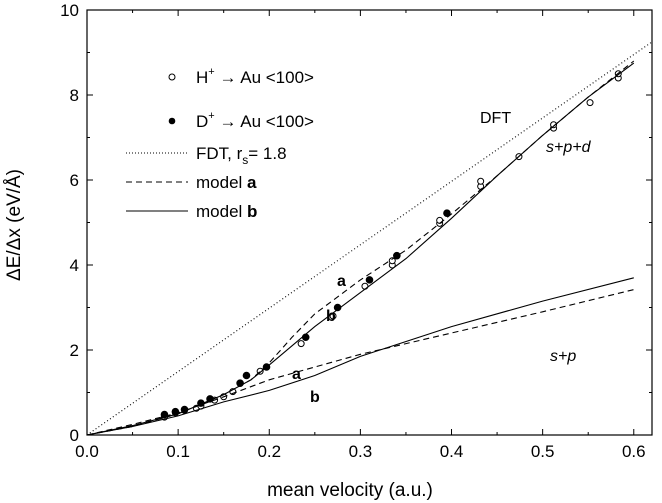  I want to click on y-tick-label: 10, so click(69, 10).